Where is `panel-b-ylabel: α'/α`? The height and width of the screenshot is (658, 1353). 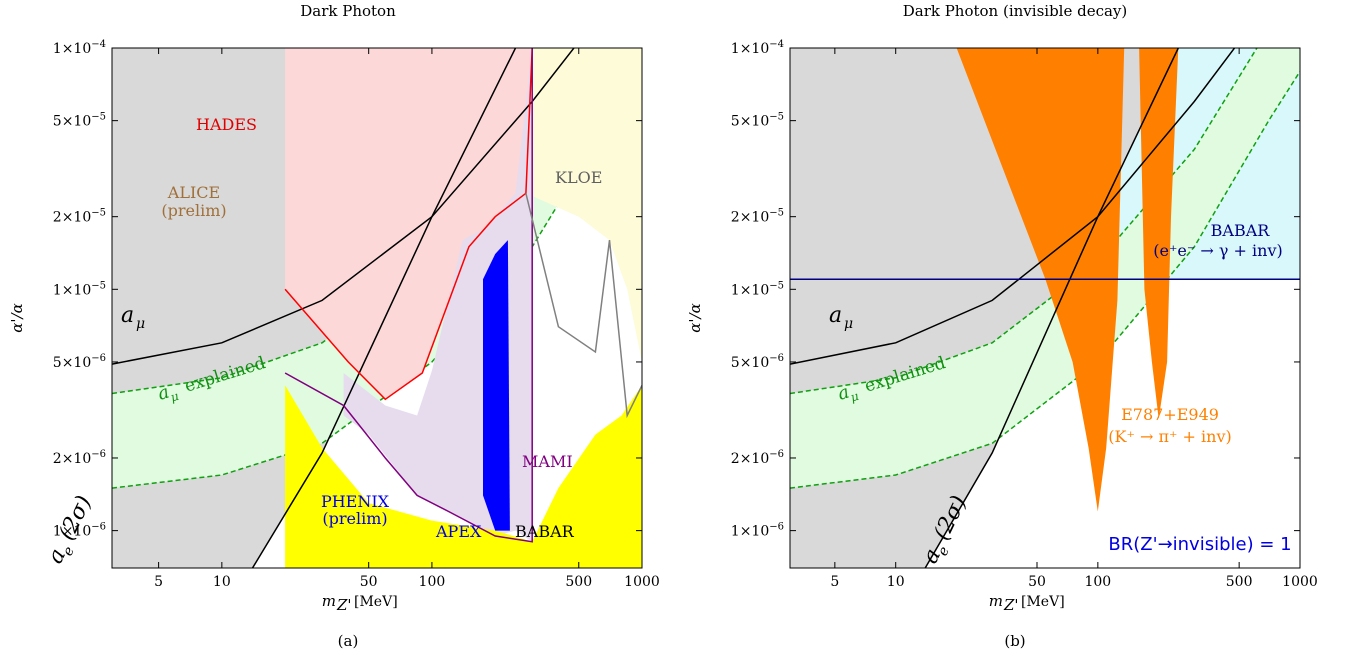
panel-b-ylabel: α'/α is located at coordinates (695, 317).